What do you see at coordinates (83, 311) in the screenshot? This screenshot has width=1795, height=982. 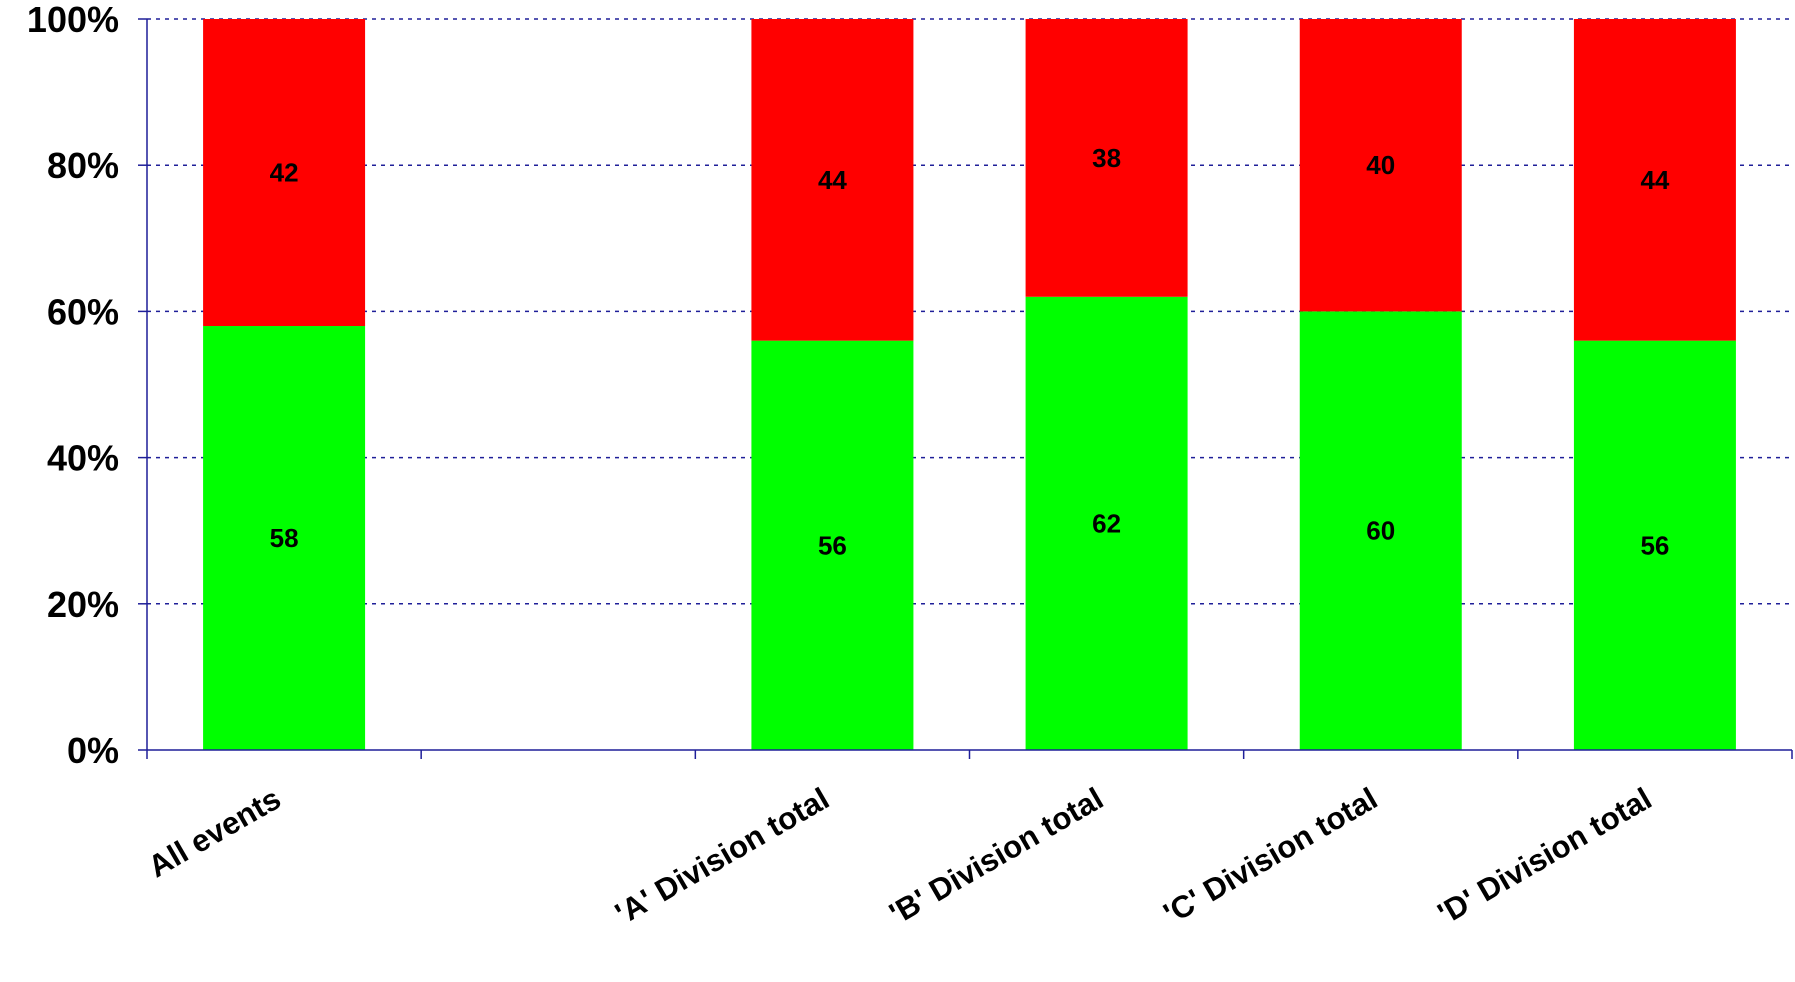 I see `y-tick-label: 60%` at bounding box center [83, 311].